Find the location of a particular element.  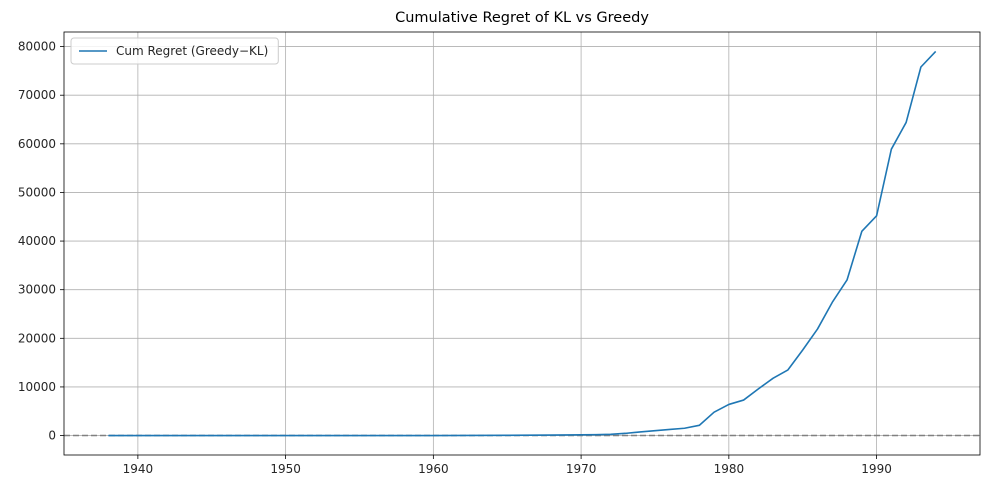

legend-label: Cum Regret (Greedy−KL) is located at coordinates (192, 51).